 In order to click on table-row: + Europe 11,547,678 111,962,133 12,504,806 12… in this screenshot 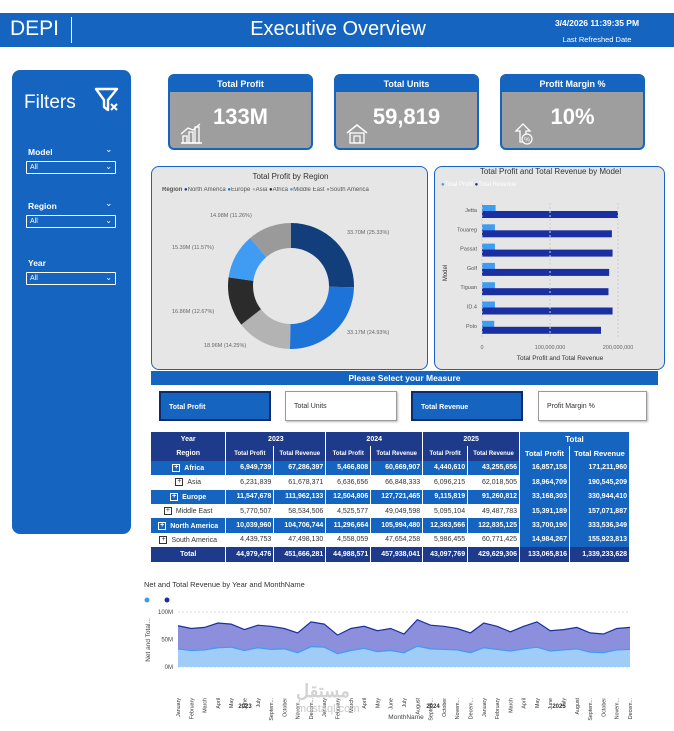, I will do `click(391, 496)`.